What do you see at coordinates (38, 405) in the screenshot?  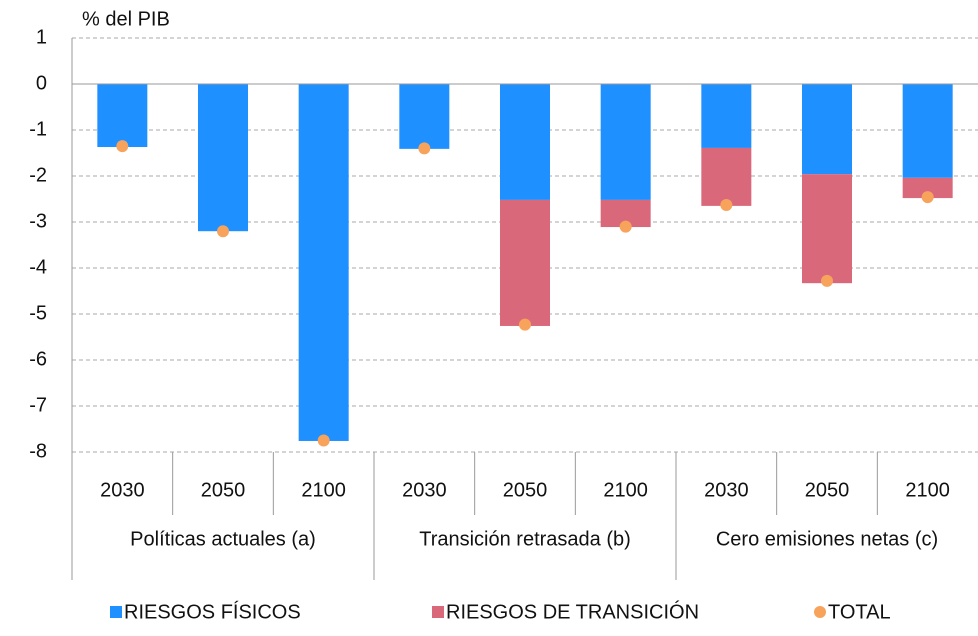 I see `y-tick-label: -7` at bounding box center [38, 405].